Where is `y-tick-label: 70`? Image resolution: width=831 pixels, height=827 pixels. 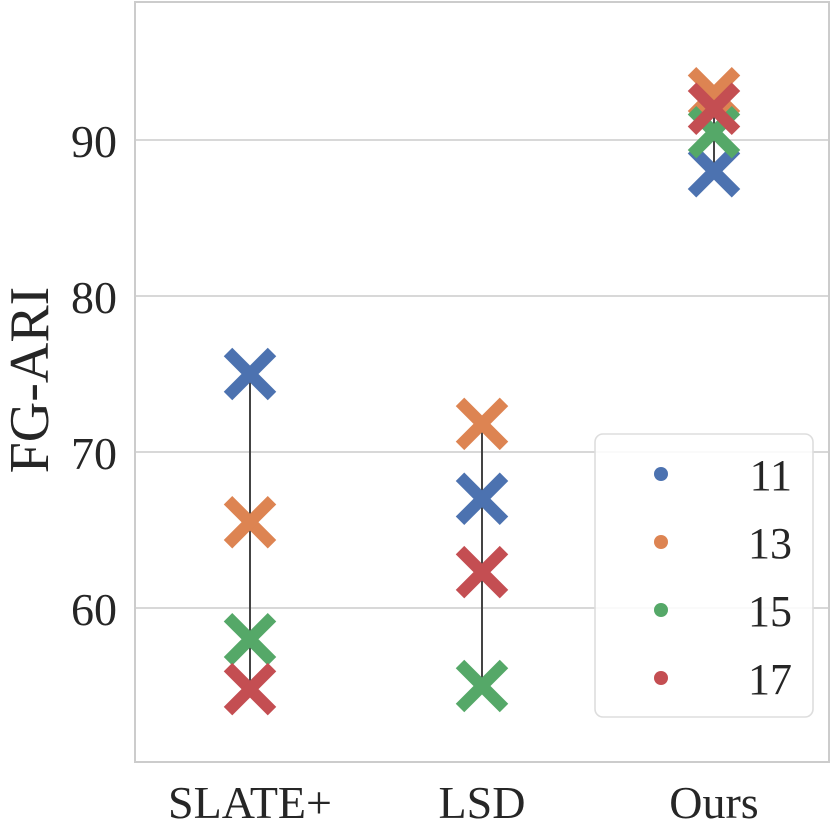 y-tick-label: 70 is located at coordinates (94, 453).